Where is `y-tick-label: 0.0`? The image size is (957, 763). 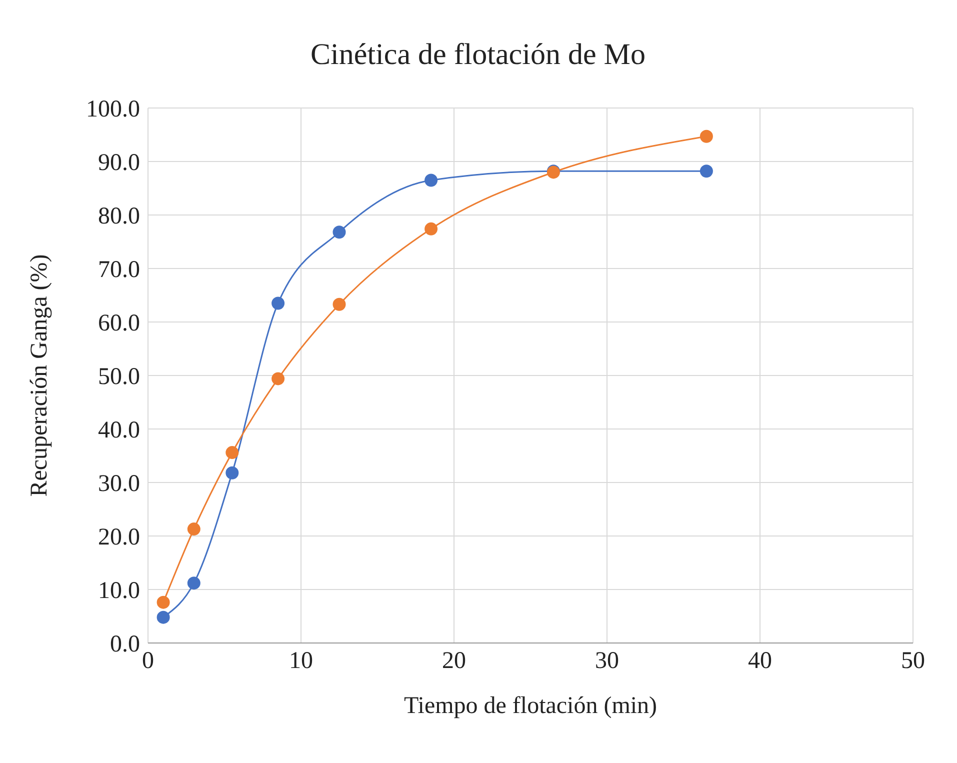 y-tick-label: 0.0 is located at coordinates (125, 645).